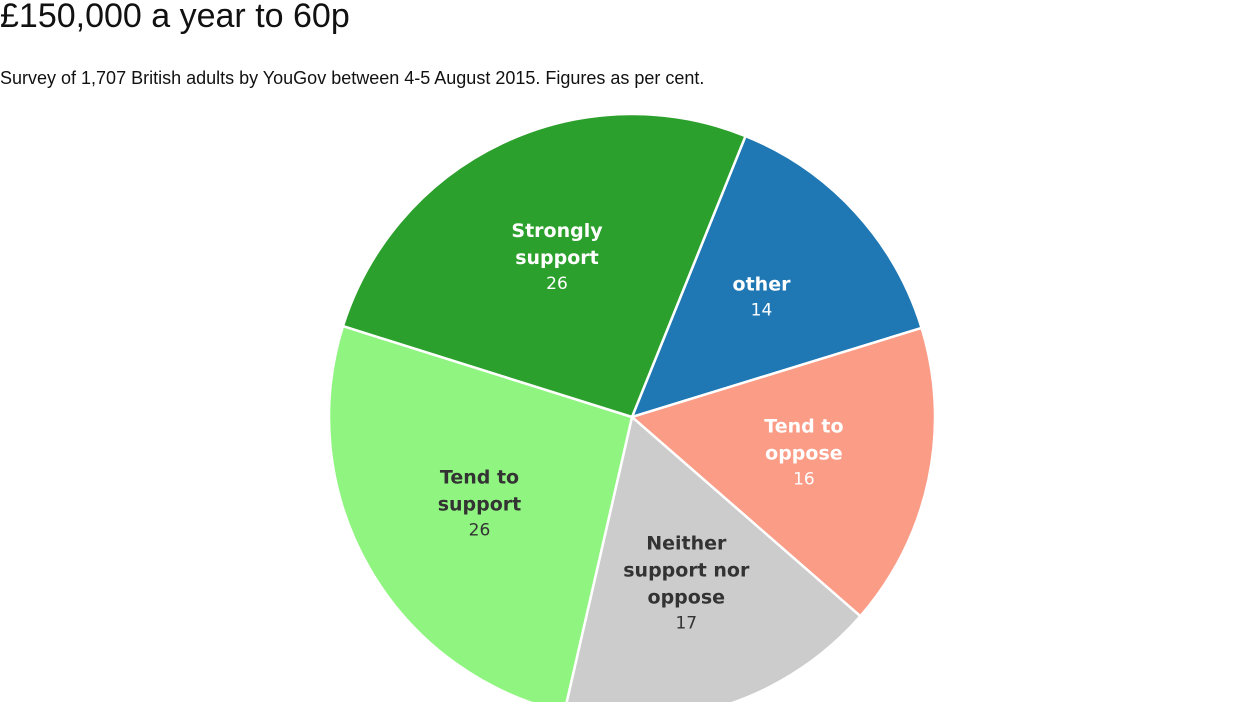  What do you see at coordinates (762, 311) in the screenshot?
I see `slice-value-other: 14` at bounding box center [762, 311].